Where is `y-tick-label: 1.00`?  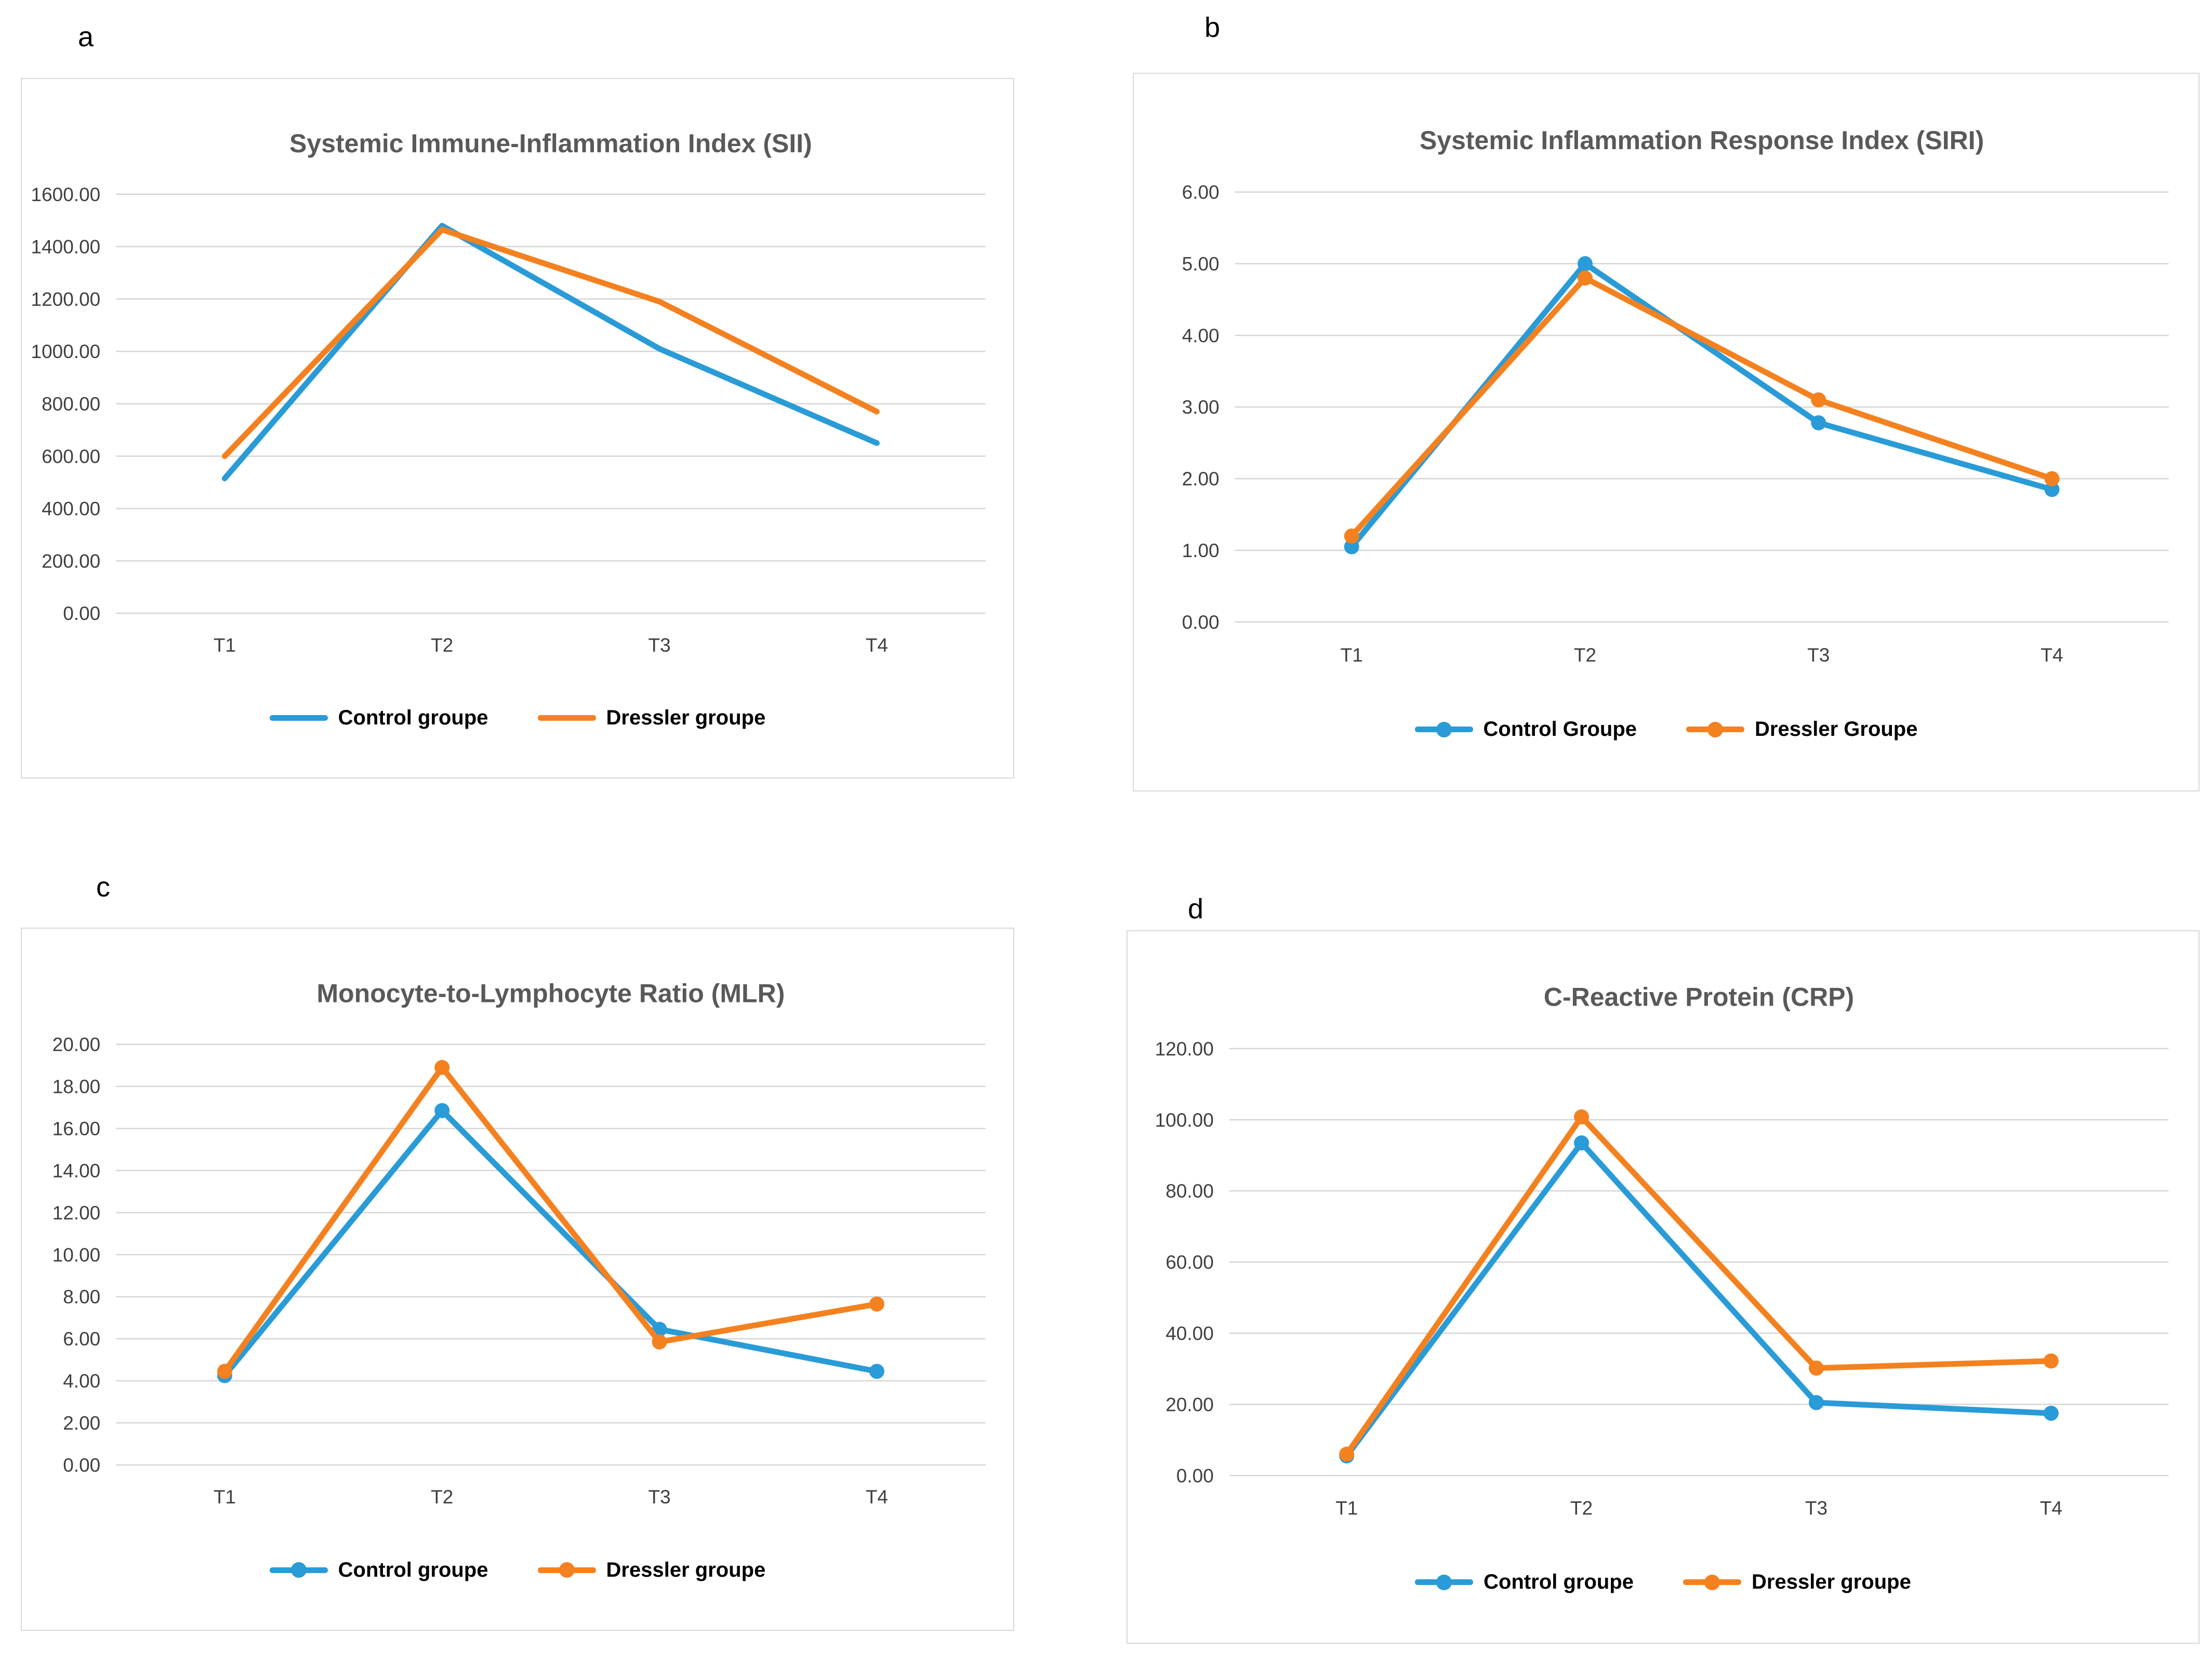 y-tick-label: 1.00 is located at coordinates (1201, 551).